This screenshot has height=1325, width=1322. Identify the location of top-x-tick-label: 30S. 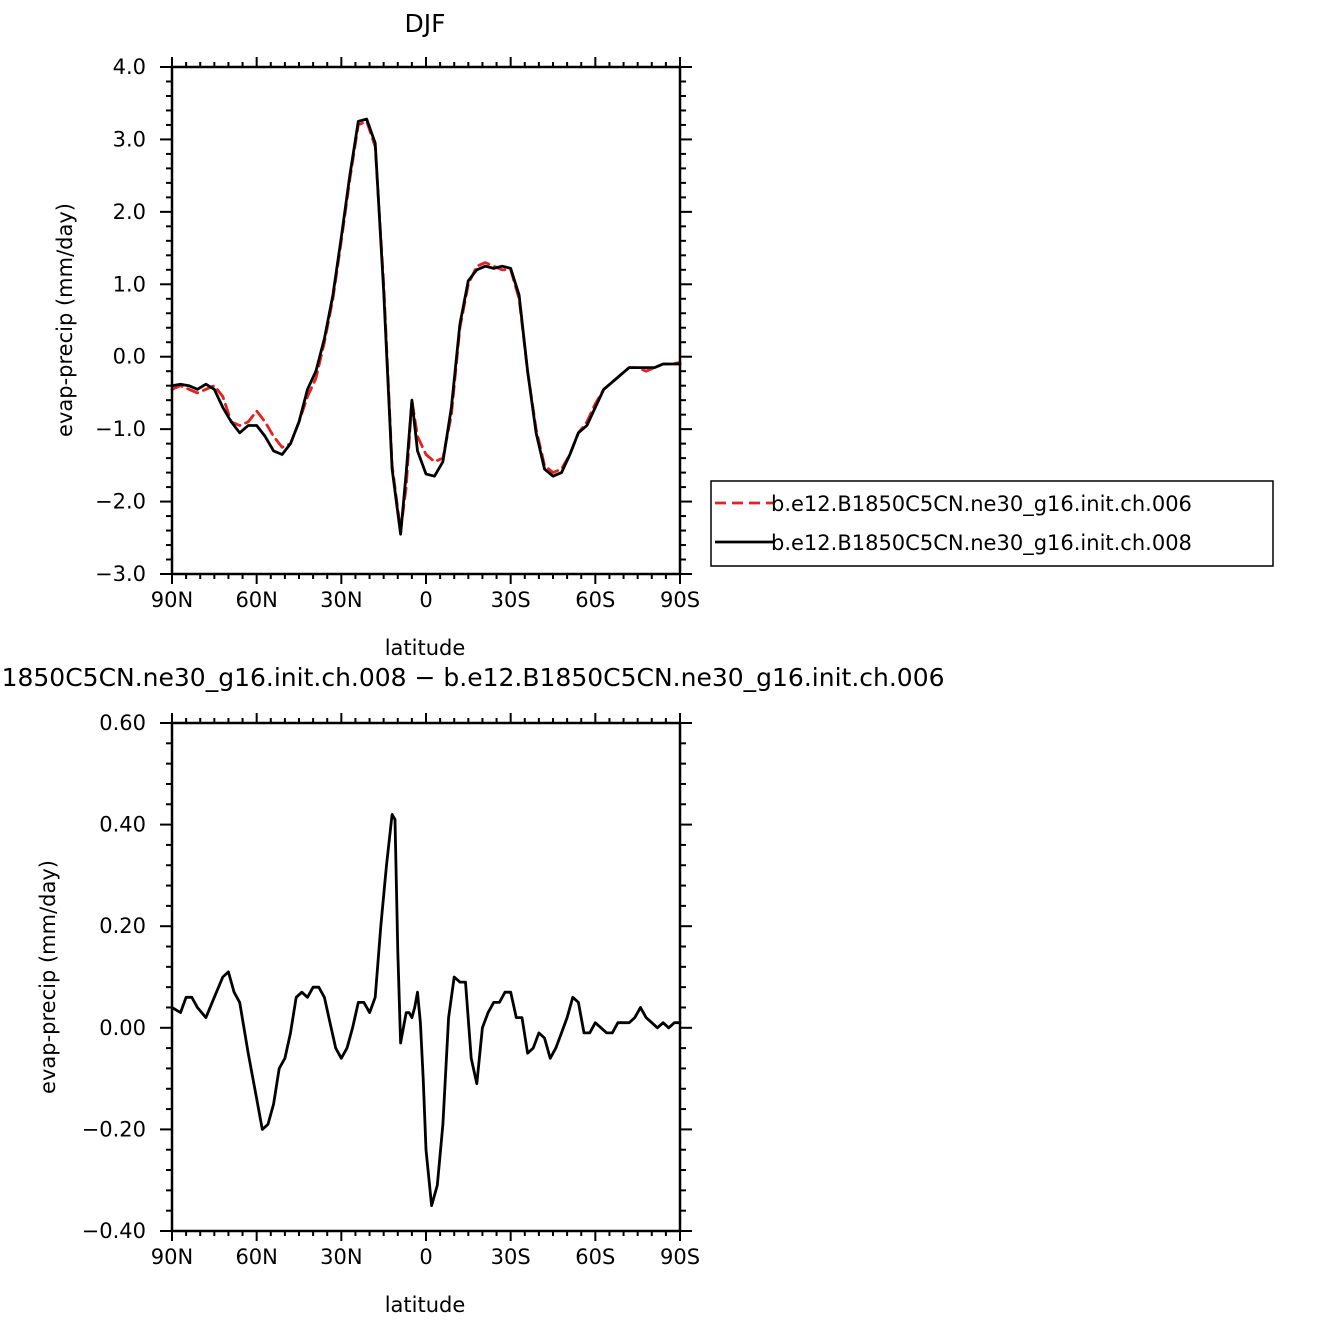
(511, 600).